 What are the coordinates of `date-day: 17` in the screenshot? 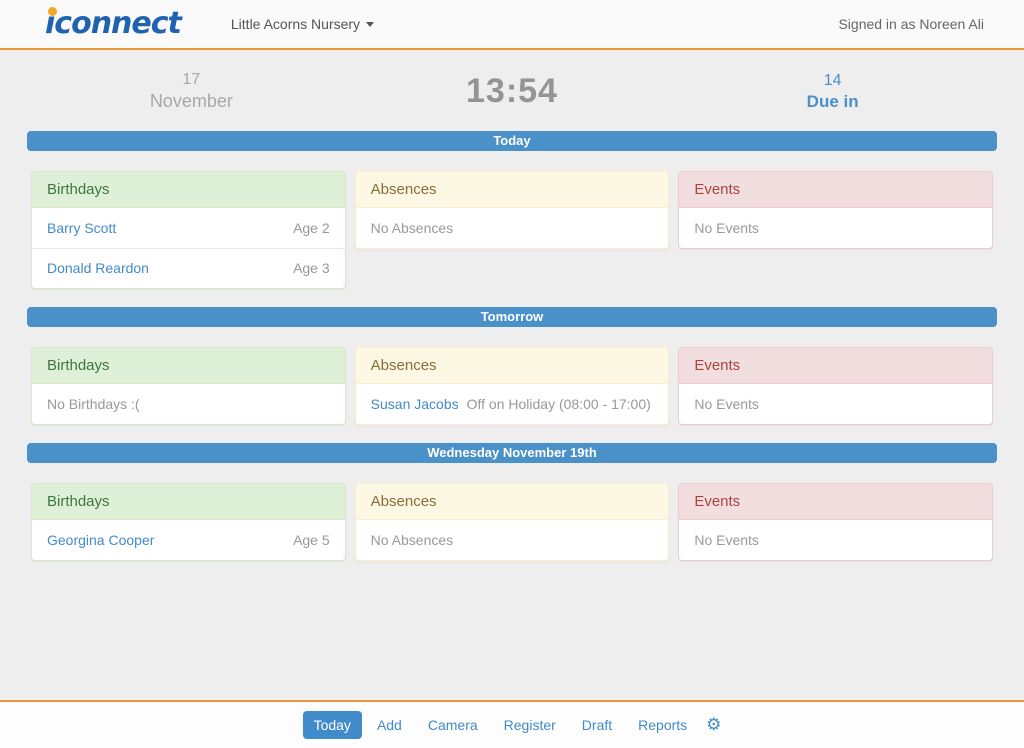 It's located at (191, 79).